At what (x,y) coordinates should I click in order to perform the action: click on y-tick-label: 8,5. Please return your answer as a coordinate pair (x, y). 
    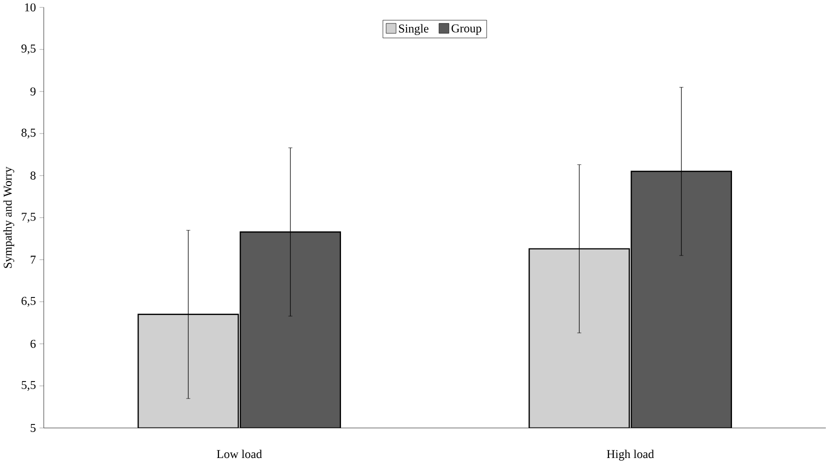
    Looking at the image, I should click on (29, 133).